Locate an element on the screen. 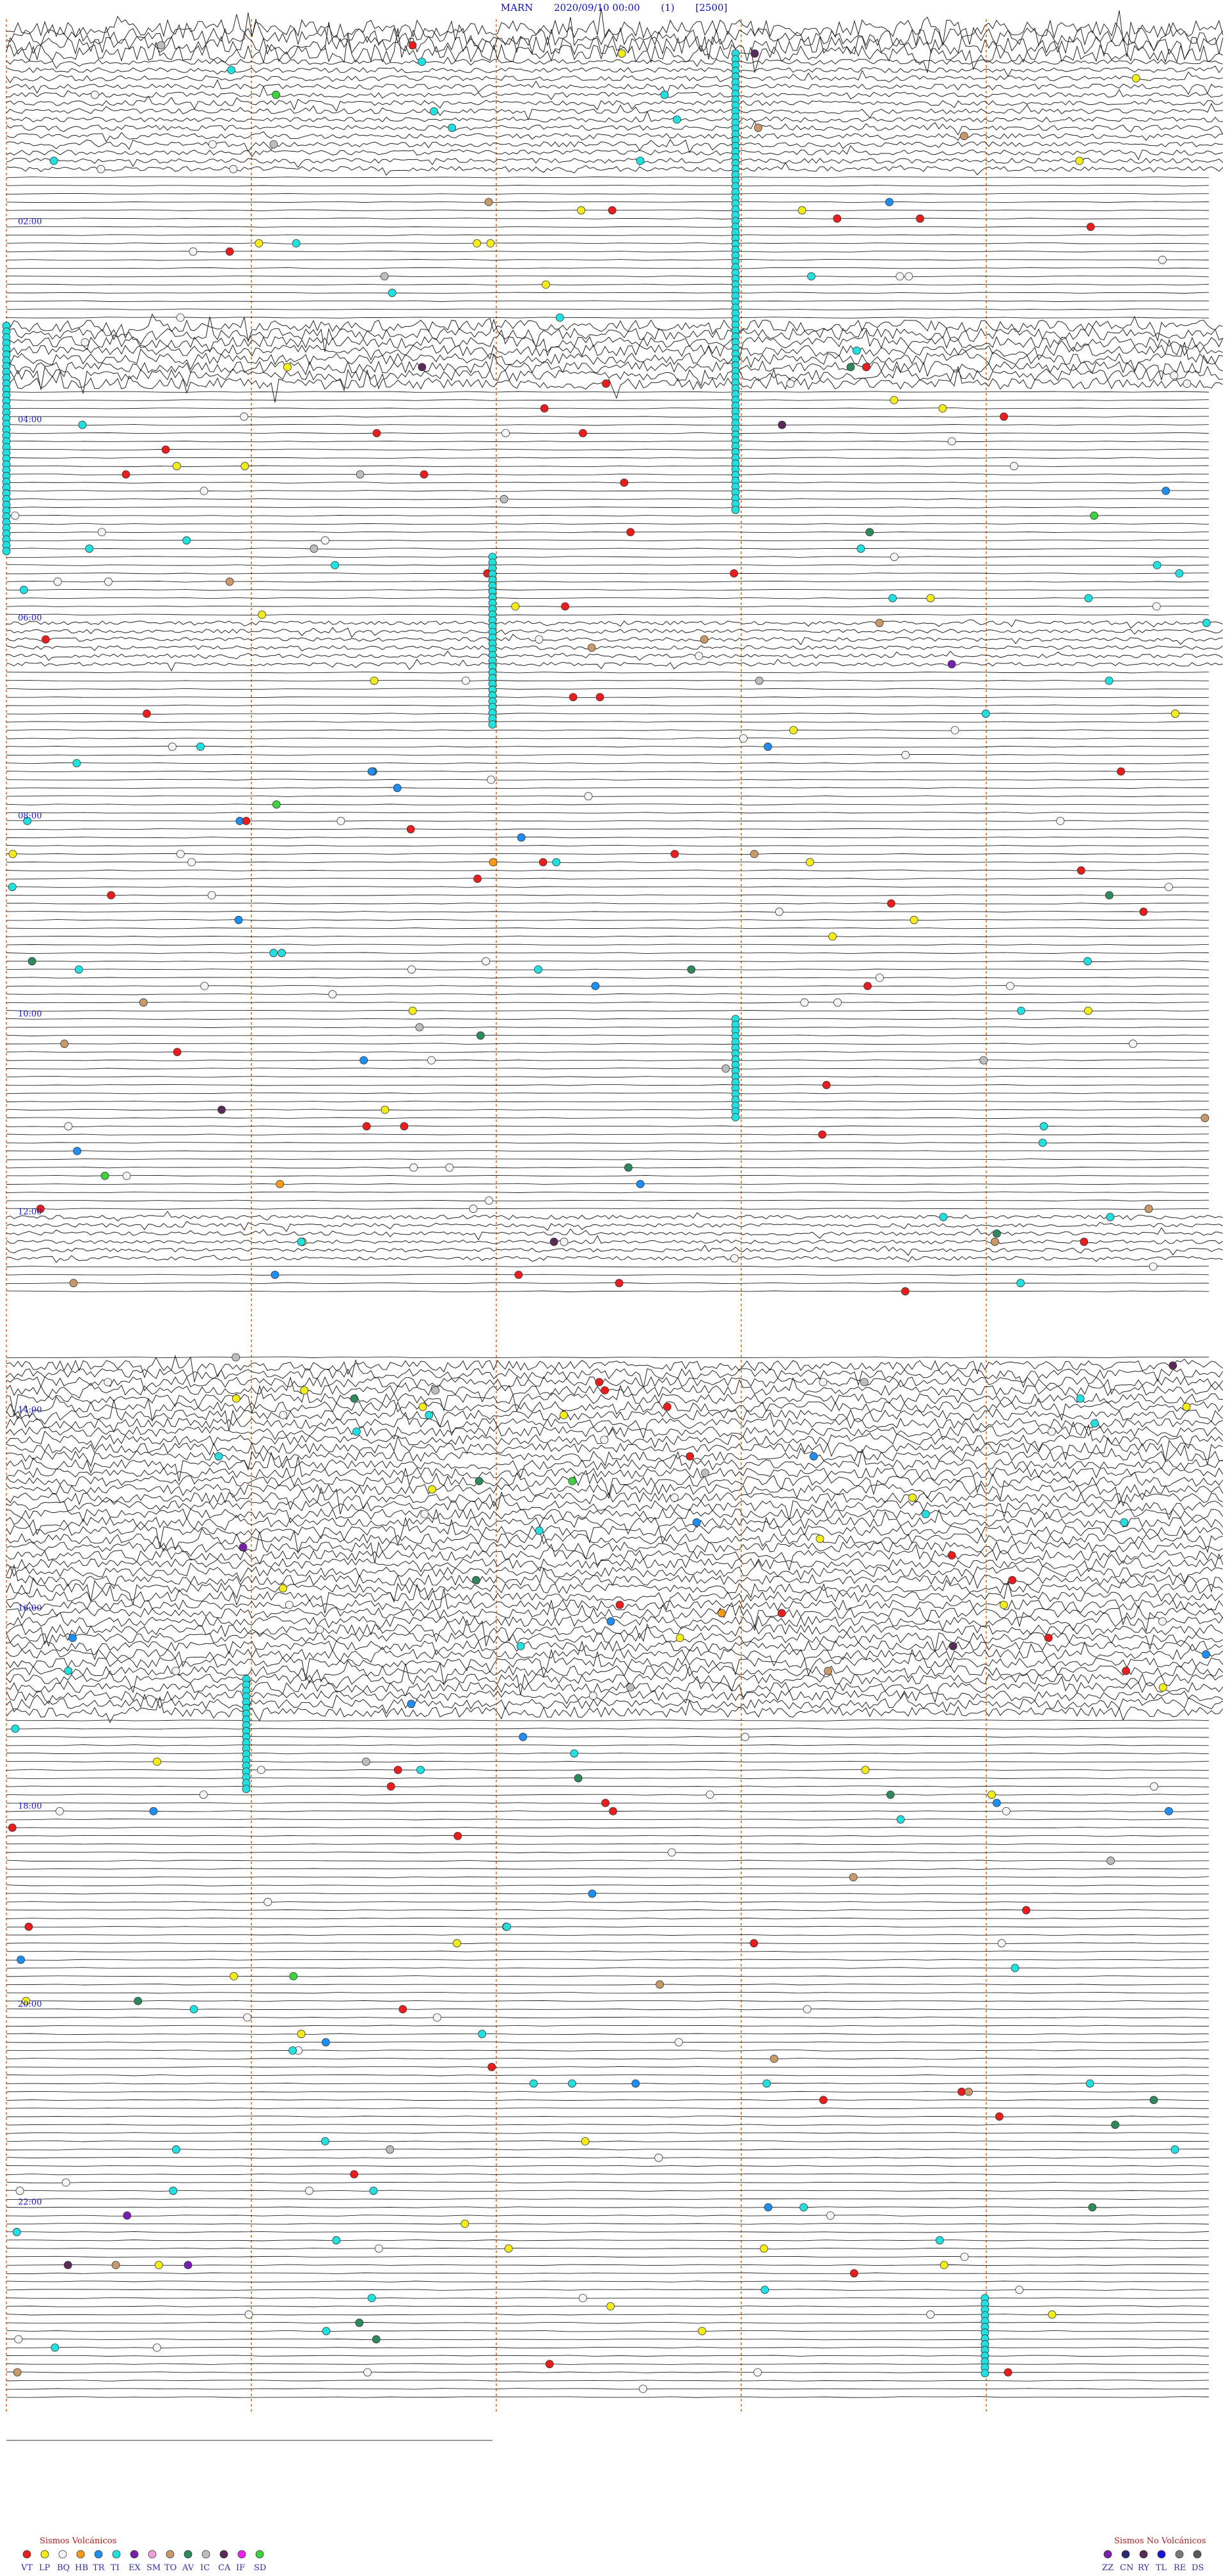  legend-swatch-ic is located at coordinates (205, 2554).